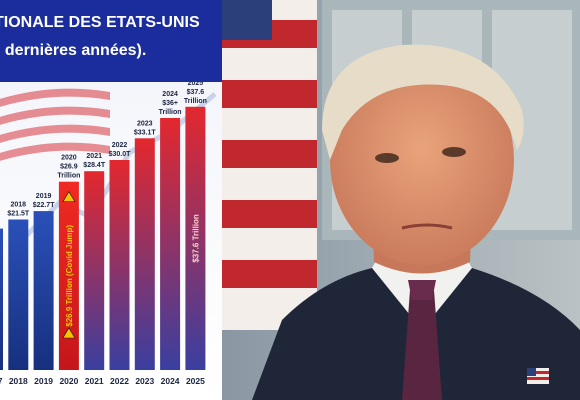 This screenshot has width=580, height=400. What do you see at coordinates (195, 101) in the screenshot?
I see `data-label-2025: Trillion` at bounding box center [195, 101].